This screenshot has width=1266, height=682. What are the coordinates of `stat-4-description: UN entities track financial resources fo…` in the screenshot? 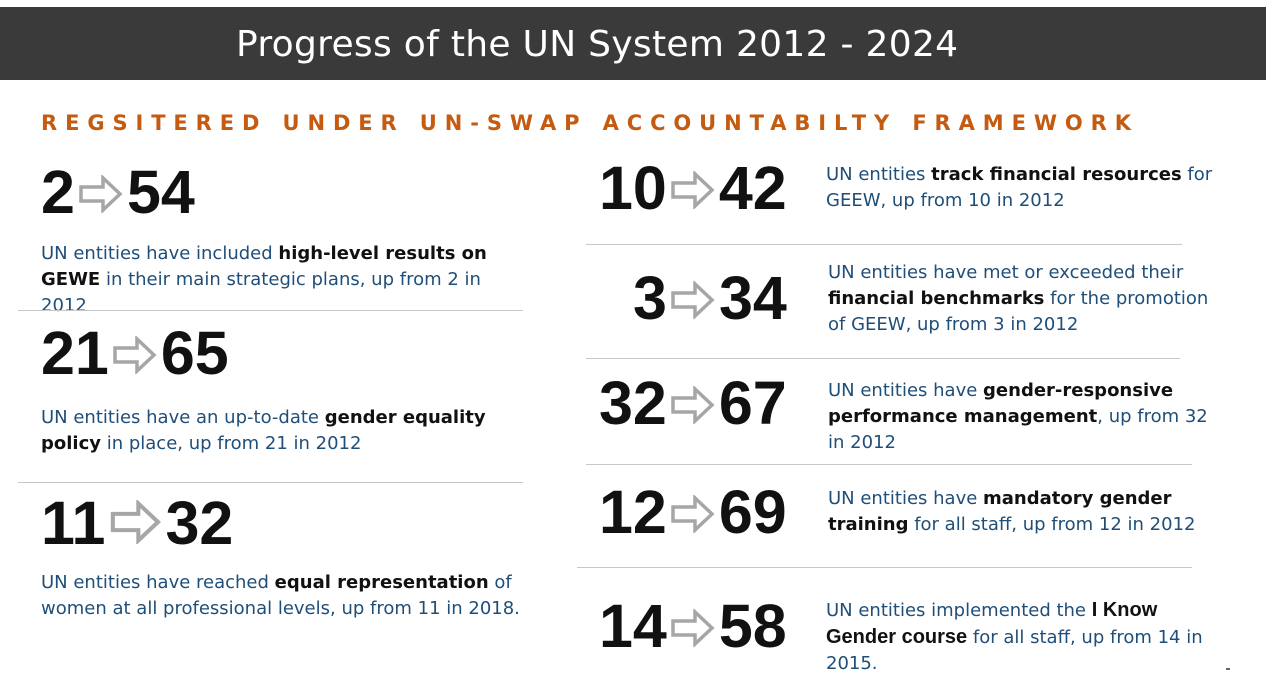 It's located at (1019, 187).